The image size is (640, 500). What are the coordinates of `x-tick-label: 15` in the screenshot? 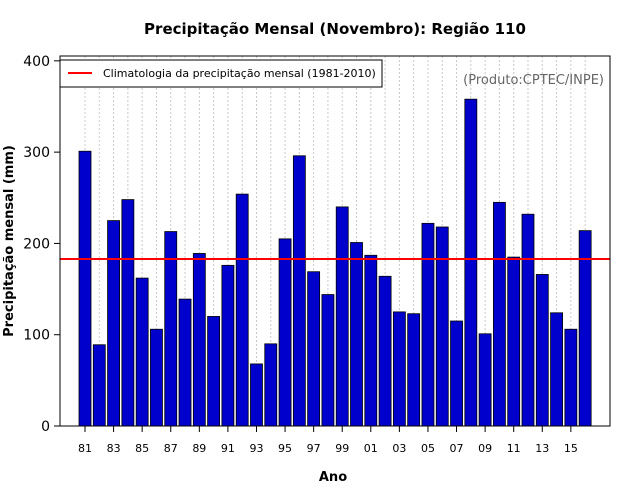 It's located at (571, 448).